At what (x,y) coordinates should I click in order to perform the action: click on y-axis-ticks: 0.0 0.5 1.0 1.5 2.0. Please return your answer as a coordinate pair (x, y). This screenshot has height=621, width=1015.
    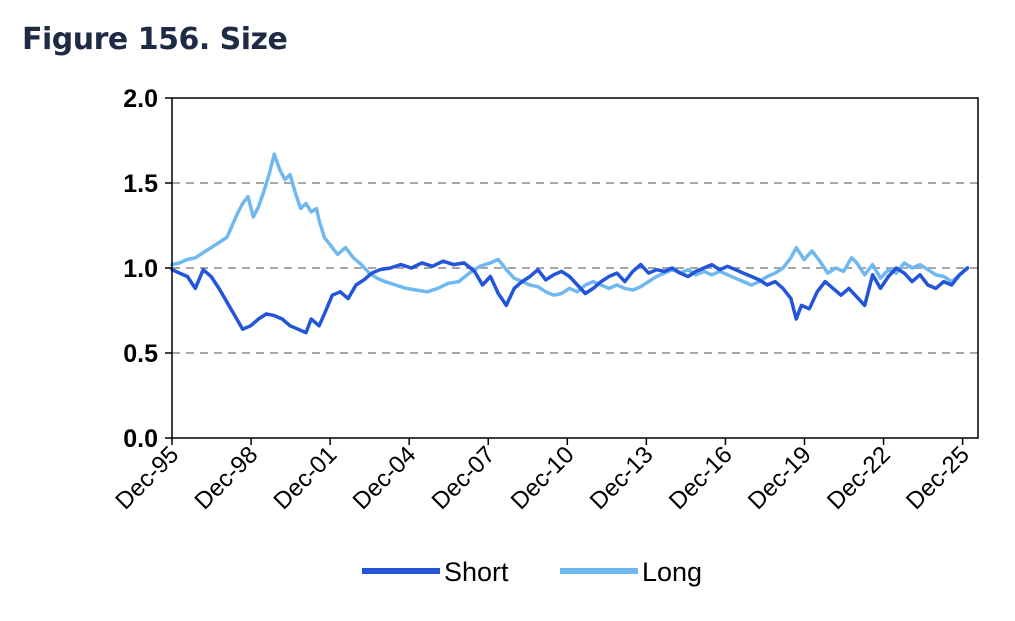
    Looking at the image, I should click on (147, 269).